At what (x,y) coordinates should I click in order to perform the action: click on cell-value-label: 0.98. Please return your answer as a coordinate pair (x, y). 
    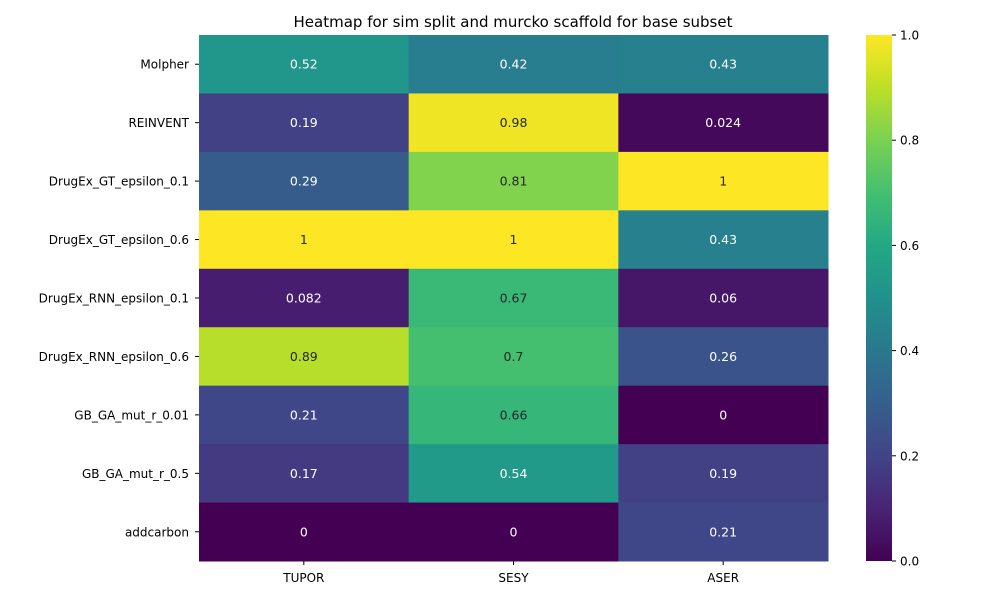
    Looking at the image, I should click on (514, 122).